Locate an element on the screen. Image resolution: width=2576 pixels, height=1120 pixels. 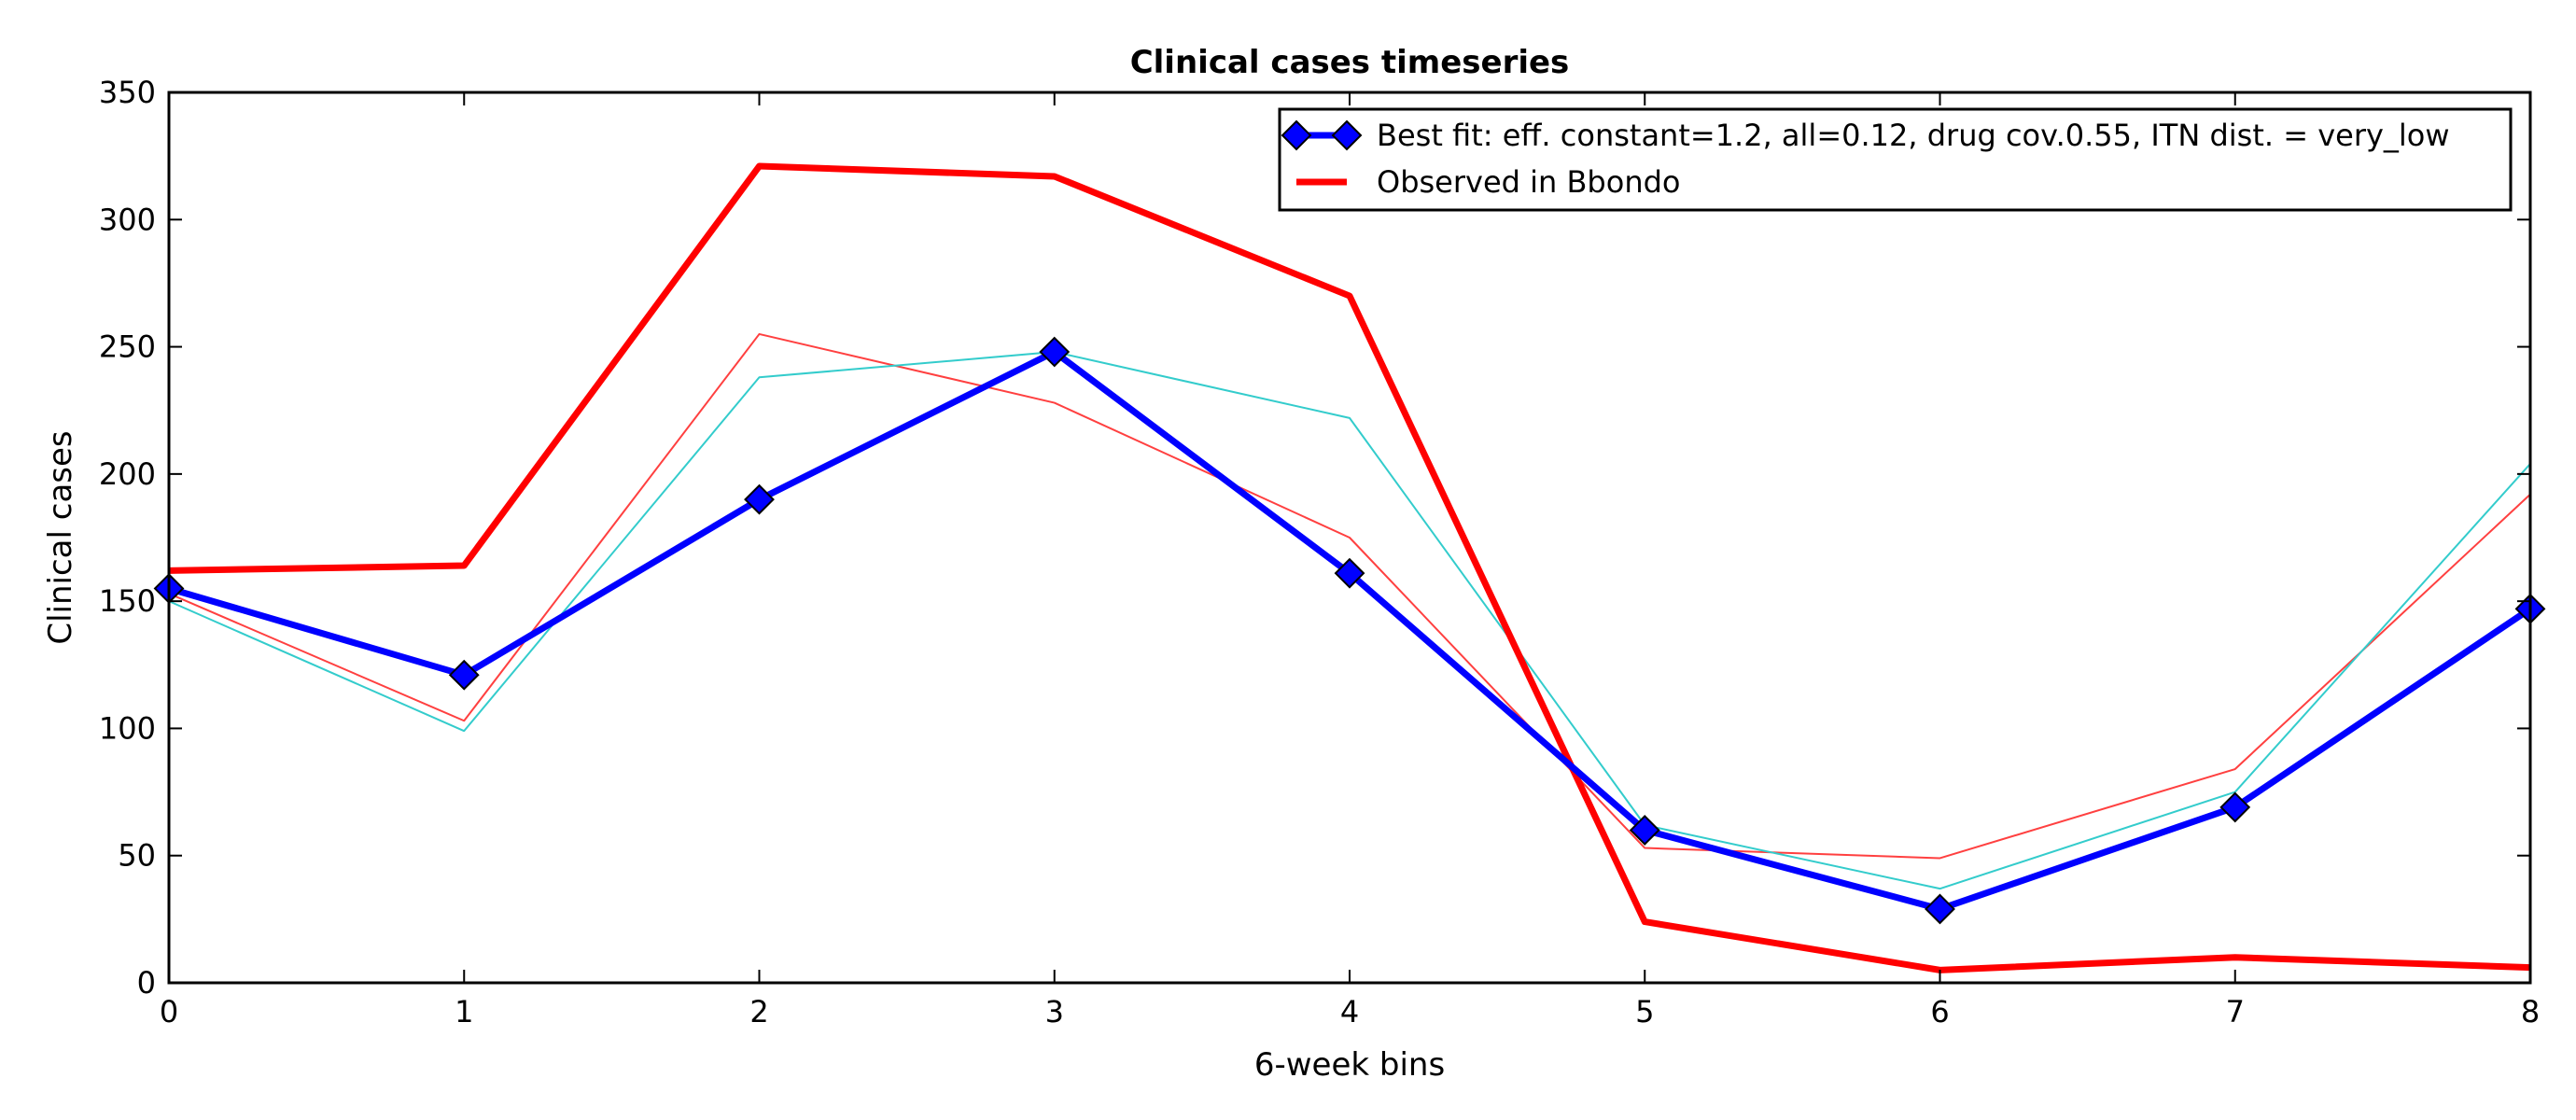
y-tick-label: 150 is located at coordinates (127, 601).